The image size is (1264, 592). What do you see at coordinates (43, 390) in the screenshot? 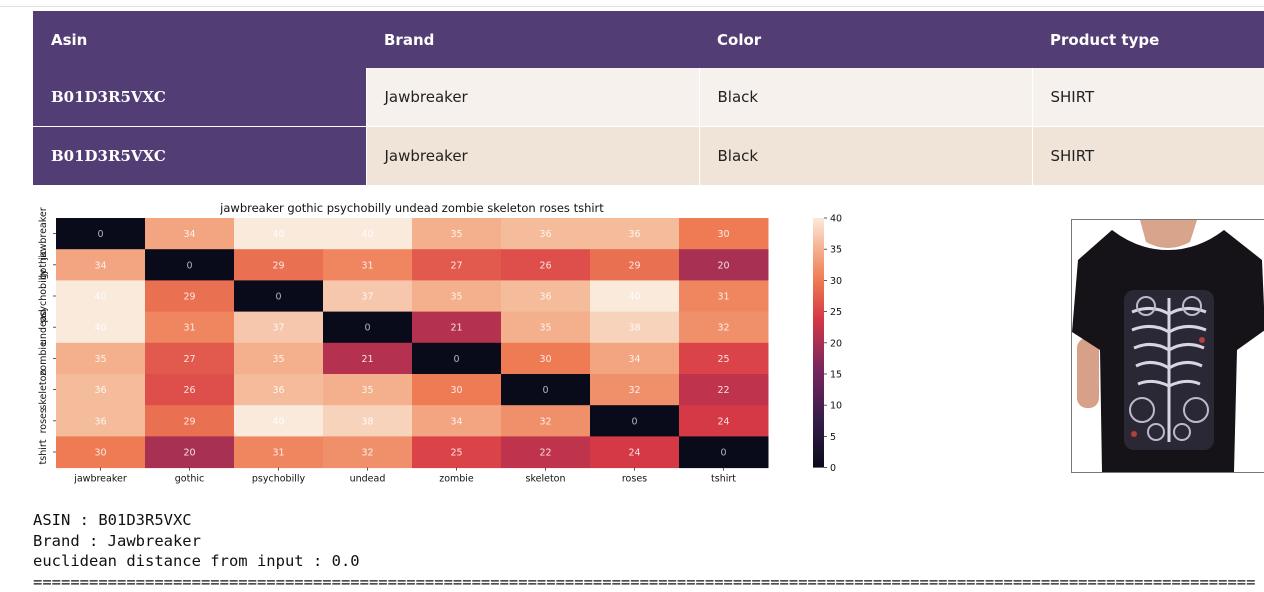
I see `y-tick-label: skeleton` at bounding box center [43, 390].